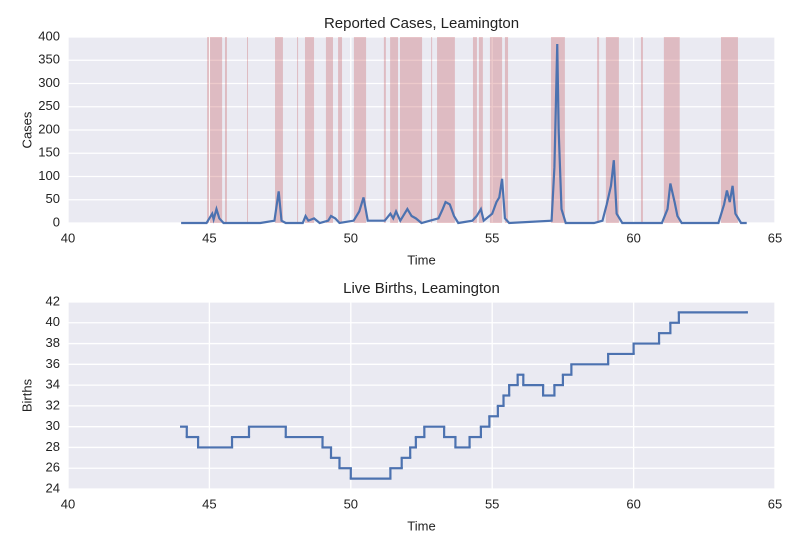 This screenshot has width=800, height=550. Describe the element at coordinates (26, 395) in the screenshot. I see `y-axis-label: Births` at that location.